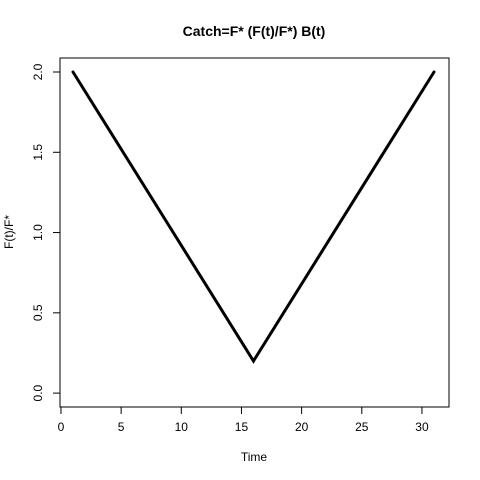 The height and width of the screenshot is (480, 480). Describe the element at coordinates (242, 427) in the screenshot. I see `x-tick-label: 15` at that location.